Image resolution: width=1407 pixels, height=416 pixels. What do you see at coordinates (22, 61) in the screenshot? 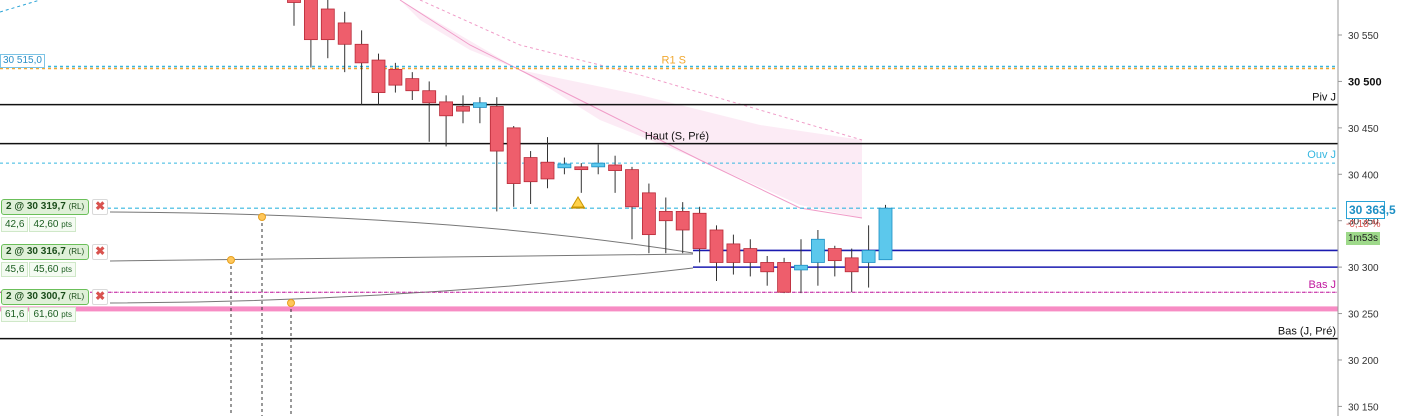
I see `price-left-tag: 30 515,0` at bounding box center [22, 61].